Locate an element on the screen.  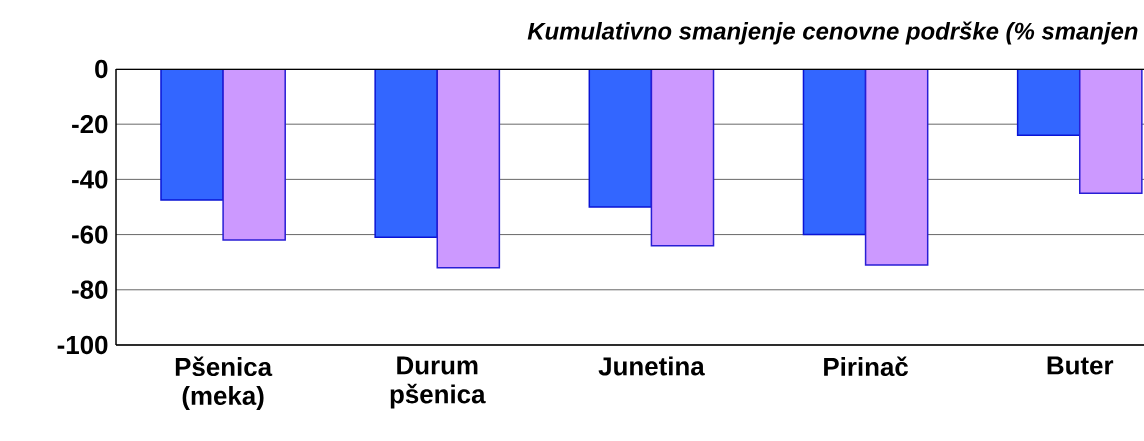
y-tick-label: -60 is located at coordinates (90, 234).